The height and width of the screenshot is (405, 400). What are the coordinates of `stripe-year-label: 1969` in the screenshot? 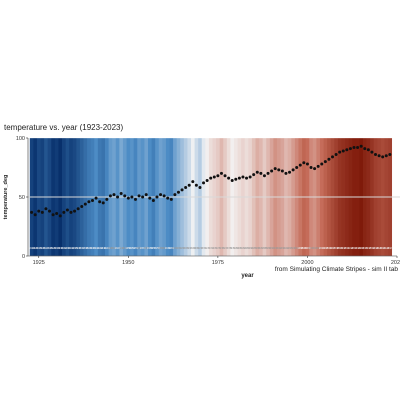 It's located at (196, 248).